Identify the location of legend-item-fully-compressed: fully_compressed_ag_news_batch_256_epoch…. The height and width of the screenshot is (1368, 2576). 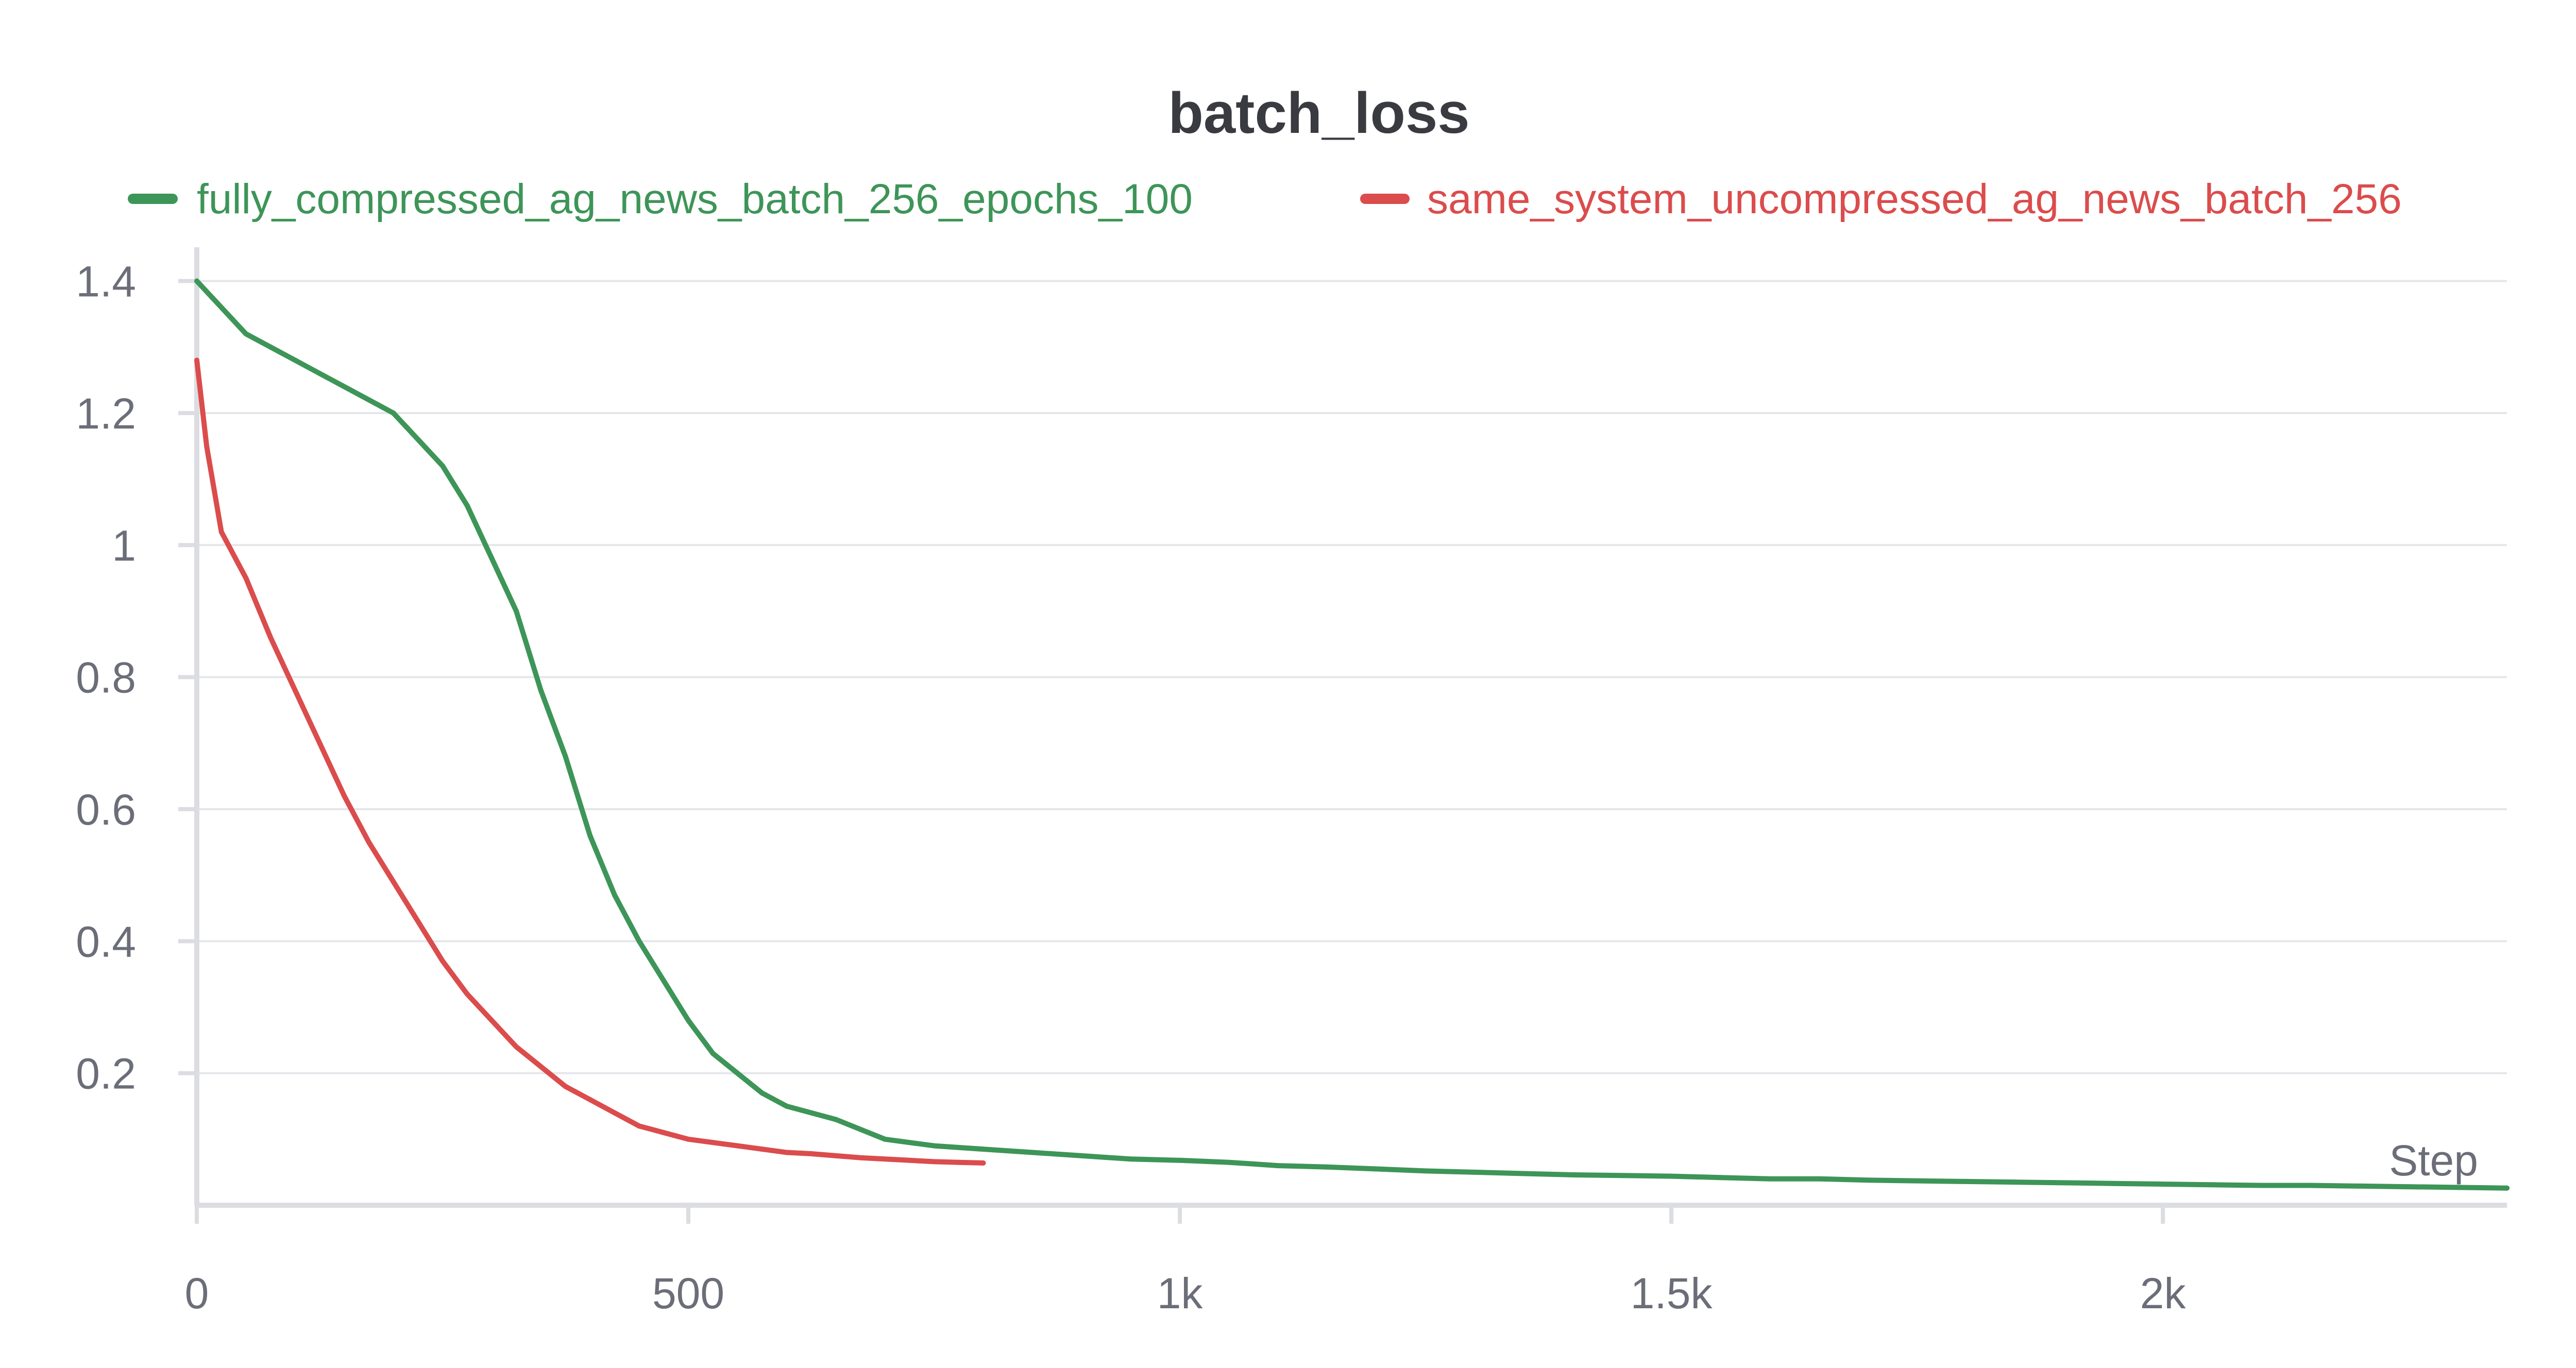
(660, 199).